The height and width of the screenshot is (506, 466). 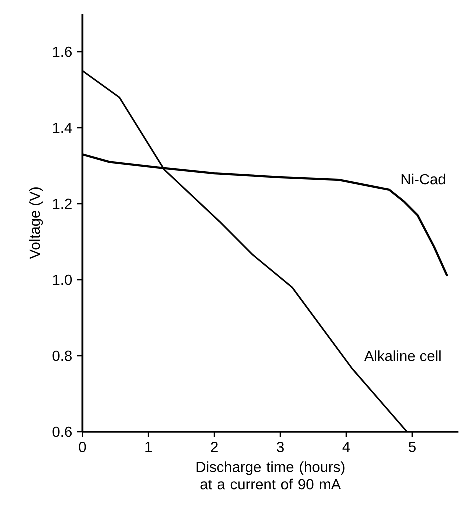 What do you see at coordinates (36, 224) in the screenshot?
I see `y-axis-title: Voltage (V)` at bounding box center [36, 224].